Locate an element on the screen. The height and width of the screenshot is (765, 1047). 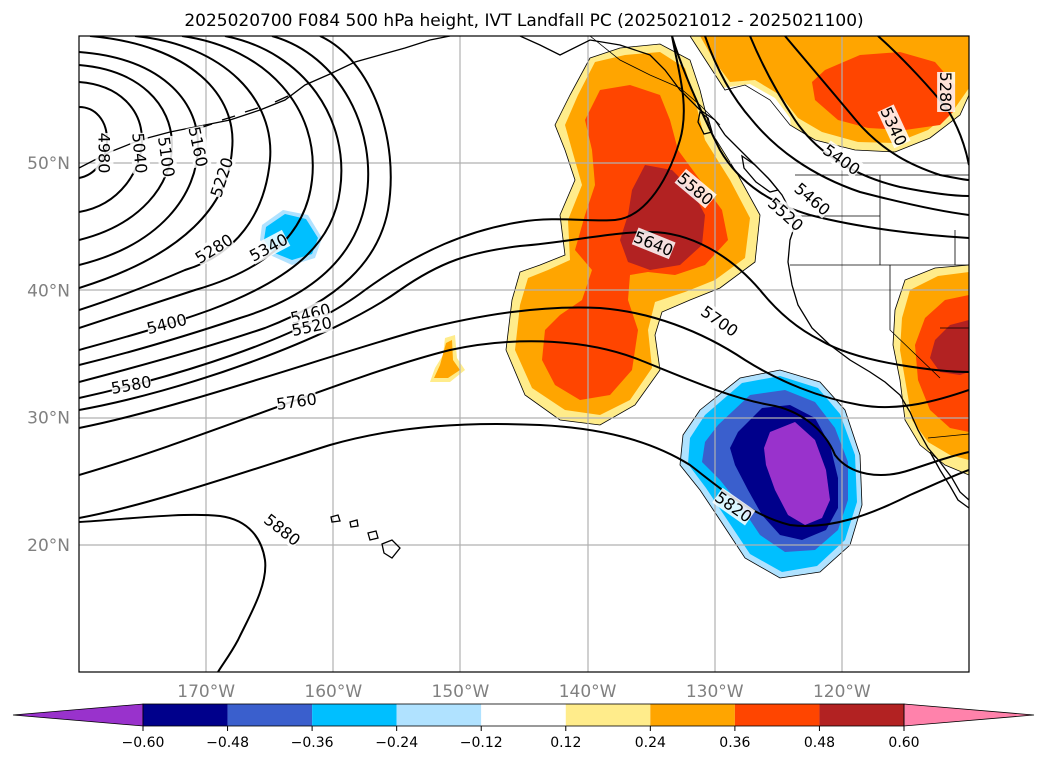
colorbar-frame is located at coordinates (523, 715).